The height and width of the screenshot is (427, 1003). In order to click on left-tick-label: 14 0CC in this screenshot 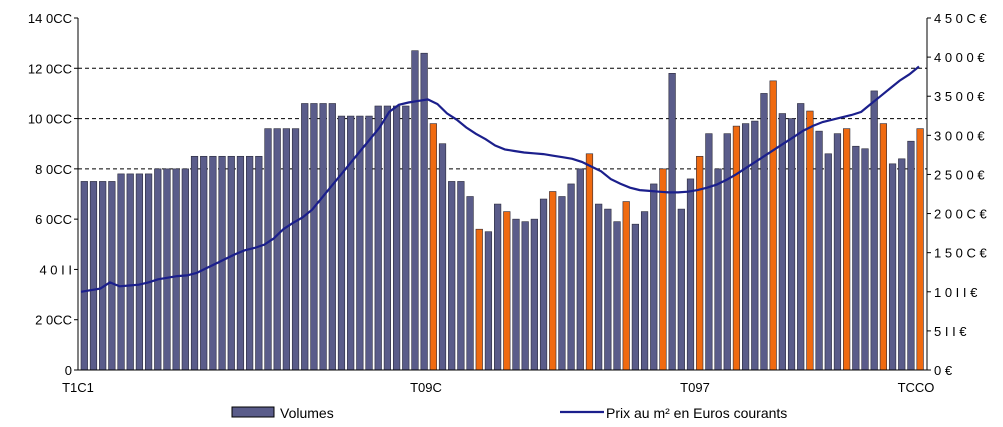, I will do `click(50, 18)`.